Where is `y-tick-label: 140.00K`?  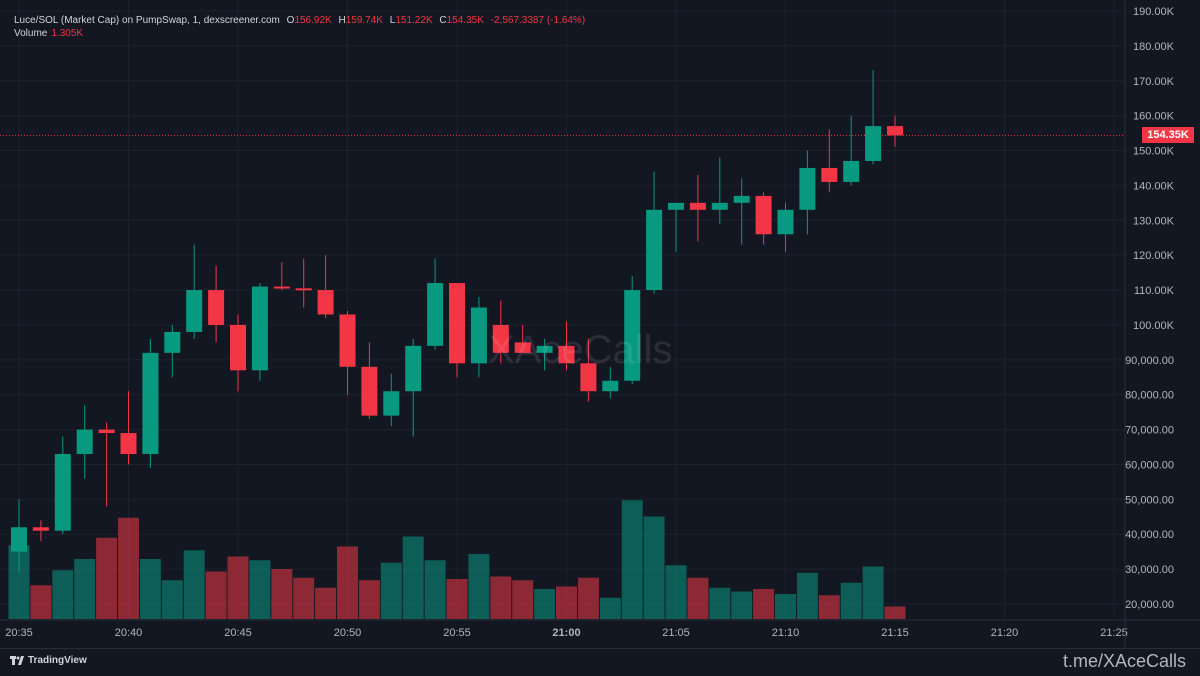
y-tick-label: 140.00K is located at coordinates (1154, 186).